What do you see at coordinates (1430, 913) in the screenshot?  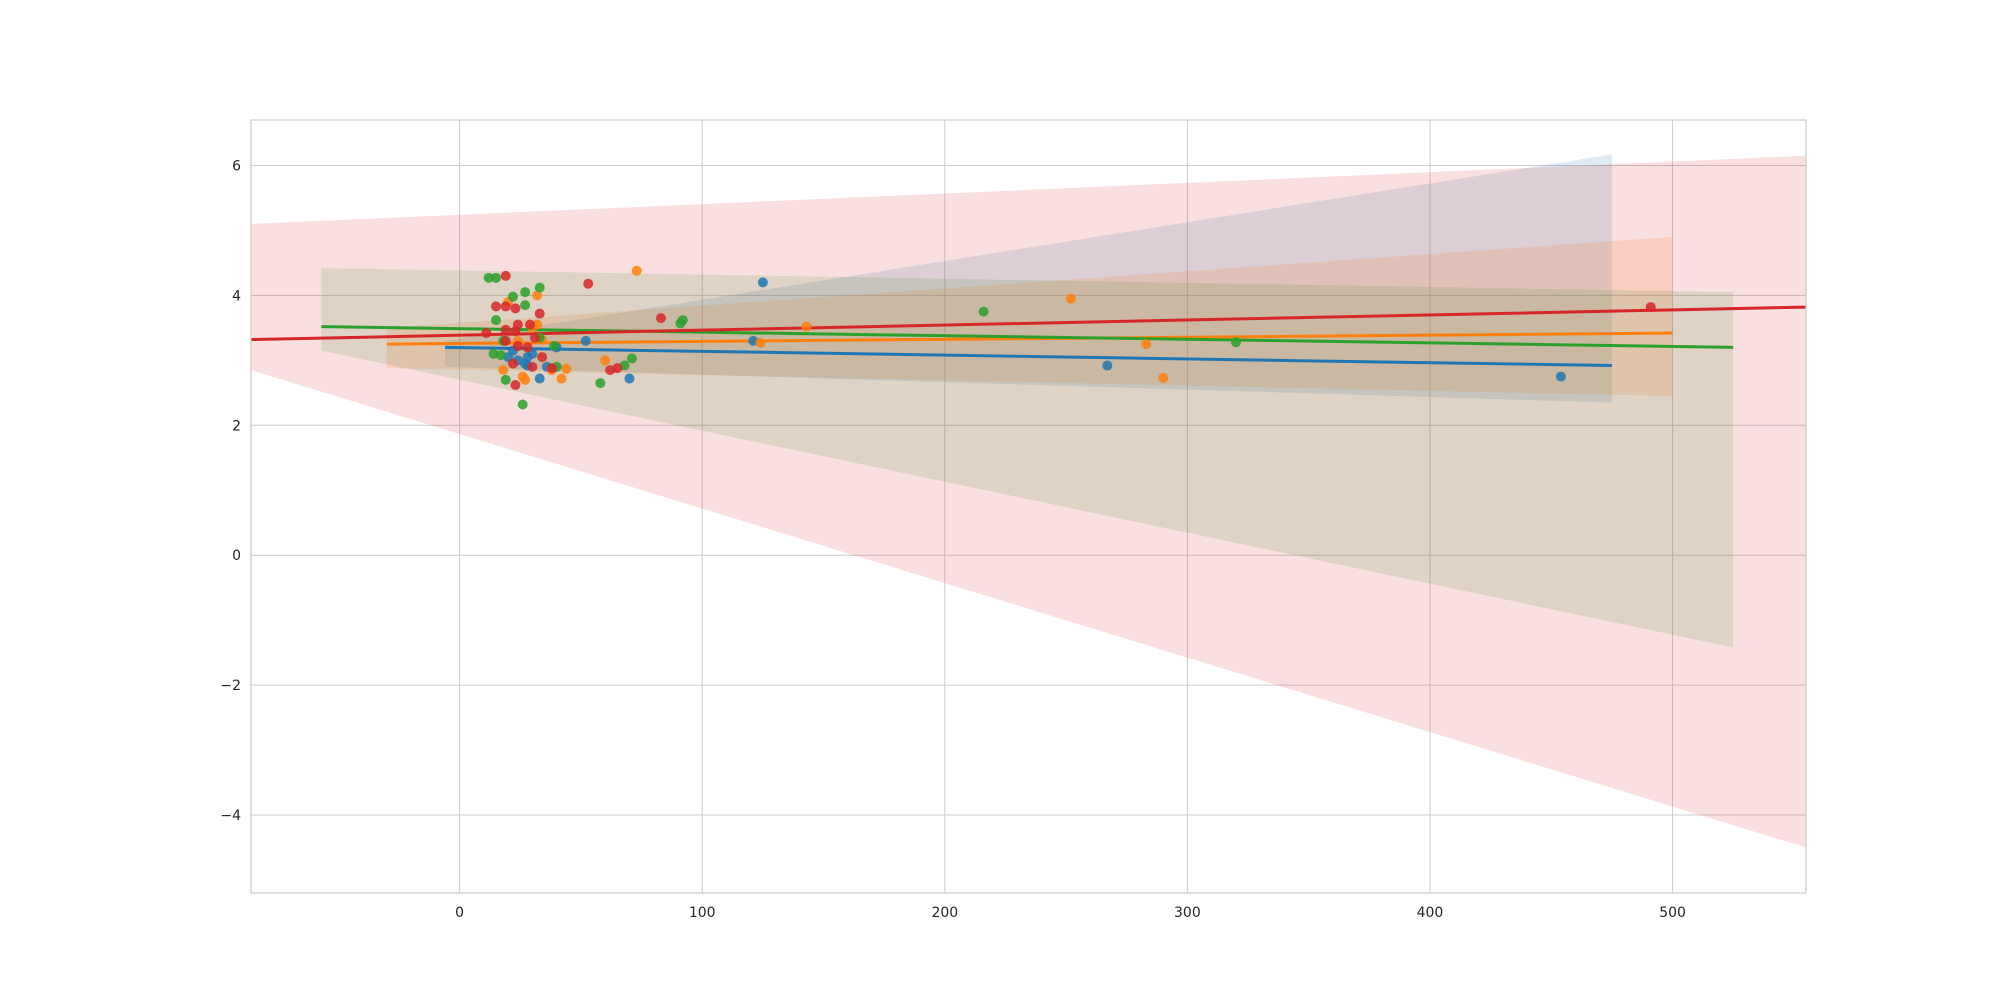 I see `x-tick-label: 400` at bounding box center [1430, 913].